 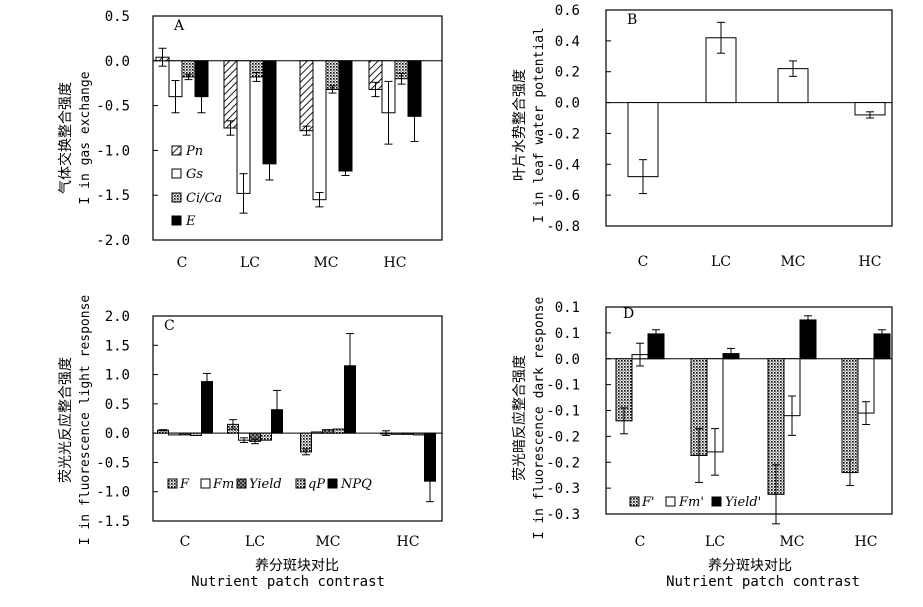 I want to click on legend-npq-label: NPQ, so click(x=356, y=484).